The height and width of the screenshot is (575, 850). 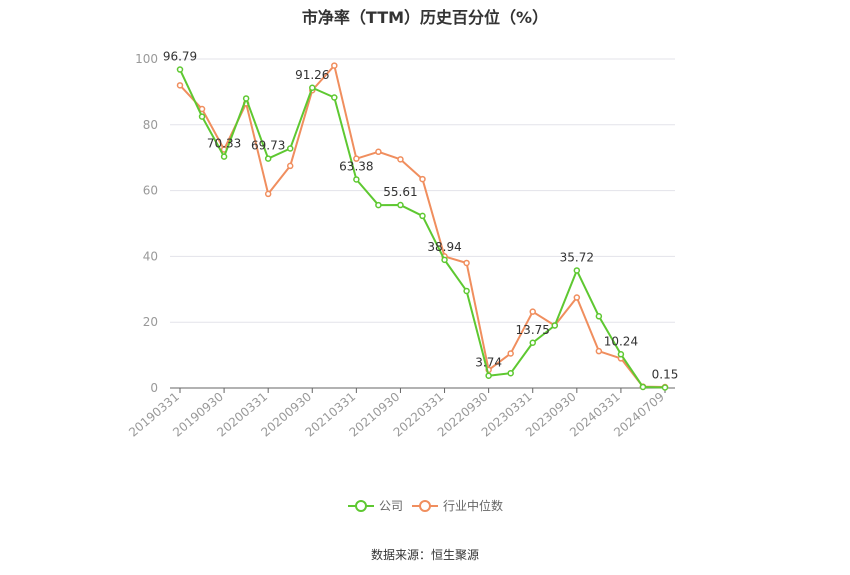 I want to click on chart-title: 市净率（TTM）历史百分位（%）, so click(x=425, y=17).